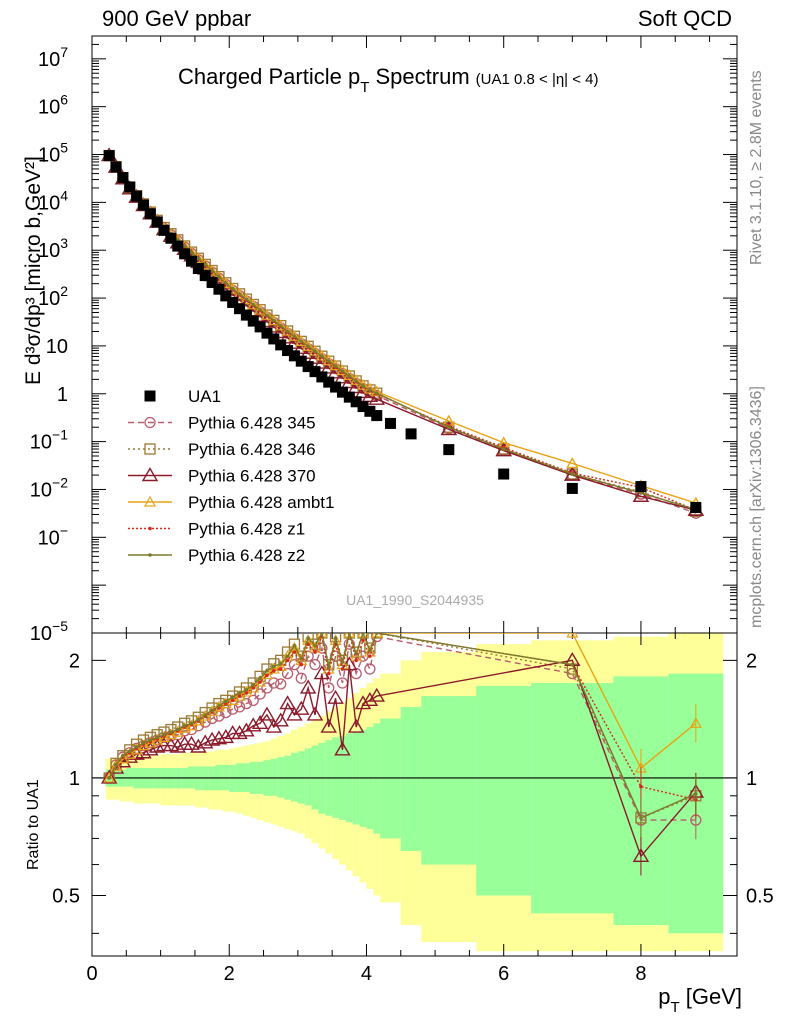  What do you see at coordinates (53, 105) in the screenshot?
I see `top-y-tick-label: 10⁶` at bounding box center [53, 105].